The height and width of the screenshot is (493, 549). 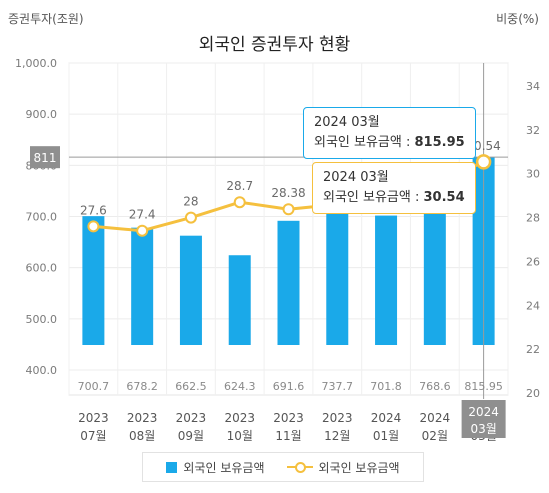 I want to click on bar-value-label: 691.6, so click(x=289, y=386).